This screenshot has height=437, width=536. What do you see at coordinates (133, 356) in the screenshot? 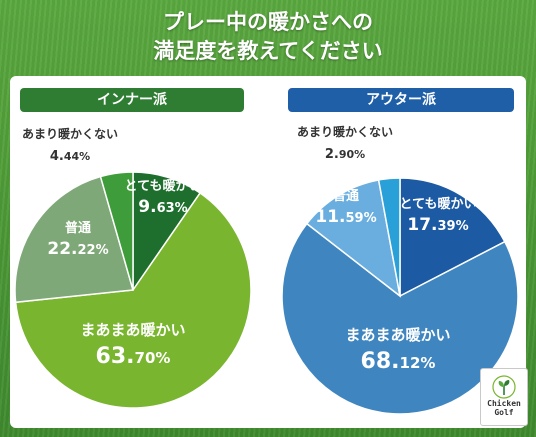
I see `slice-value-0-1: 63.70%` at bounding box center [133, 356].